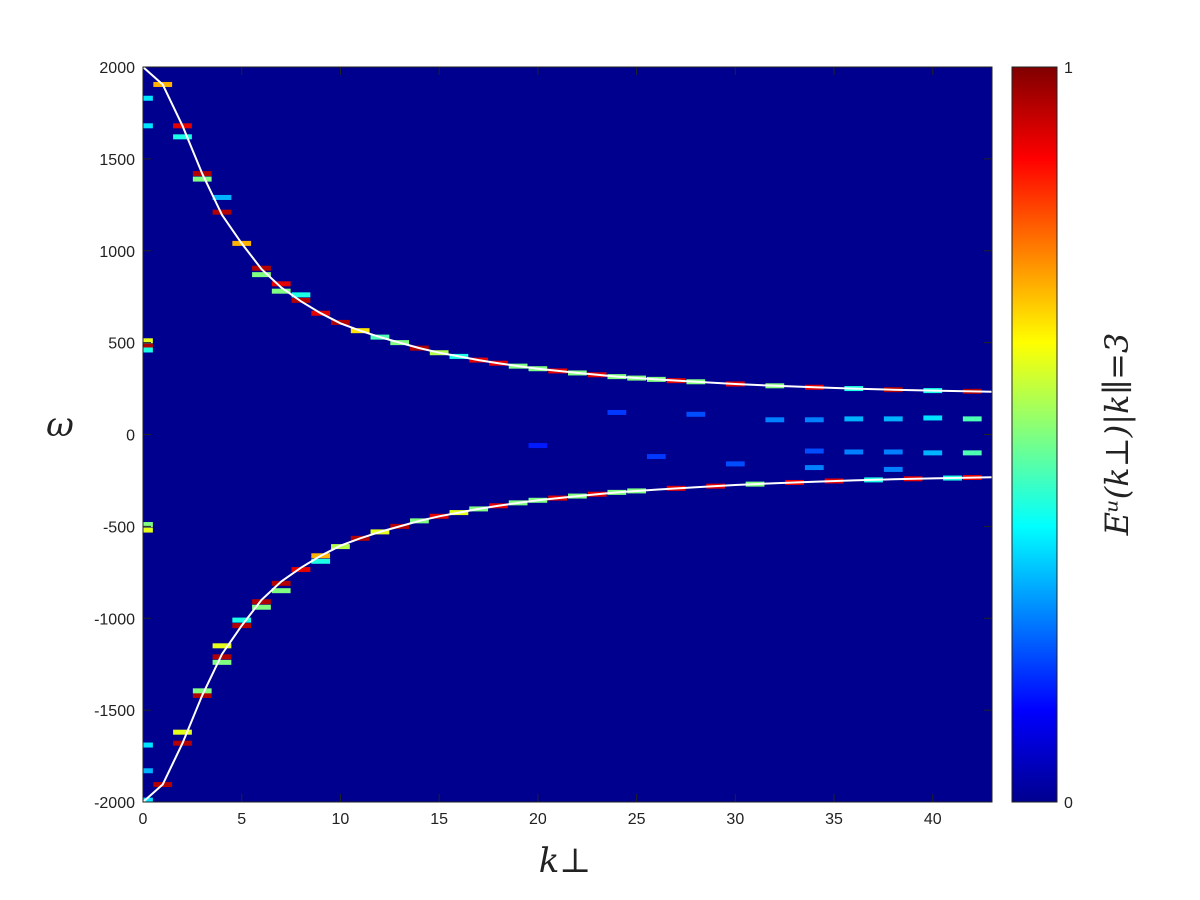  I want to click on colorbar-ticks: 10, so click(1062, 436).